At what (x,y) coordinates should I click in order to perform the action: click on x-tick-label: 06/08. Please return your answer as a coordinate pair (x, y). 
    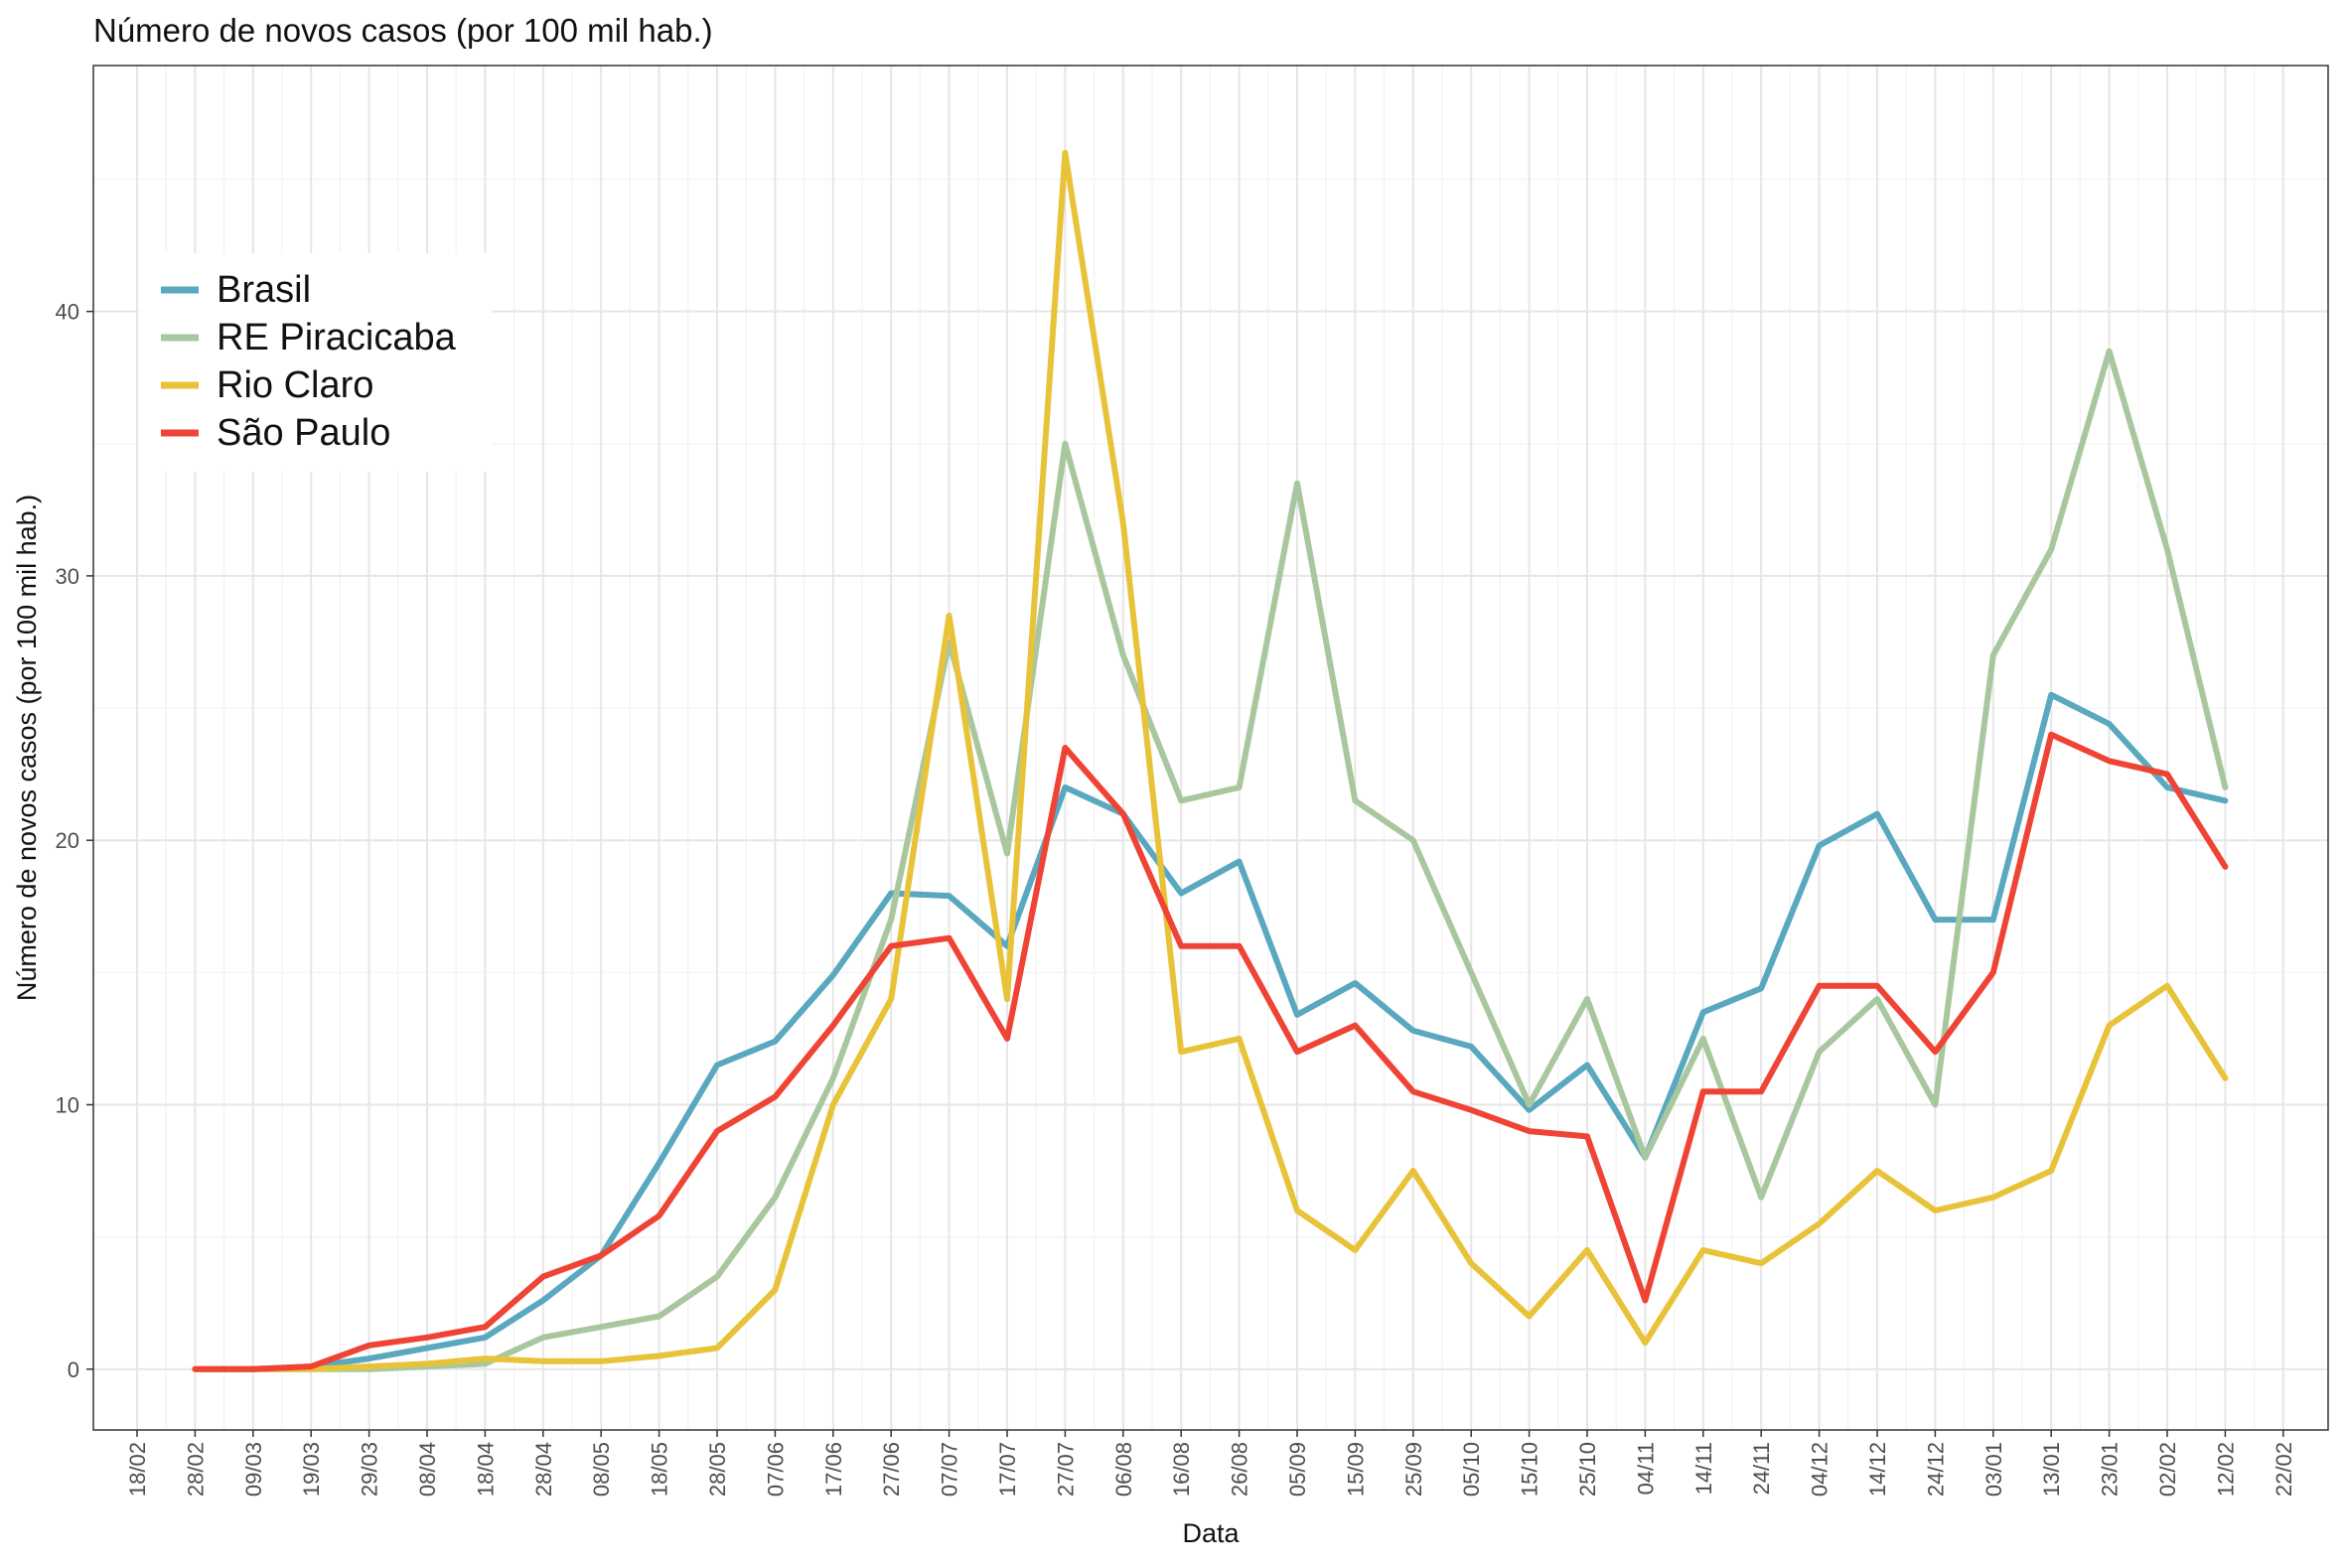
    Looking at the image, I should click on (1124, 1469).